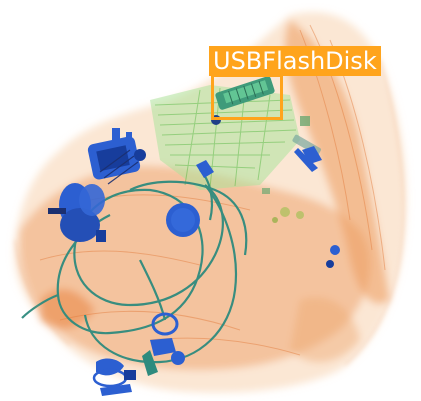  What do you see at coordinates (183, 220) in the screenshot?
I see `round-metal-disc` at bounding box center [183, 220].